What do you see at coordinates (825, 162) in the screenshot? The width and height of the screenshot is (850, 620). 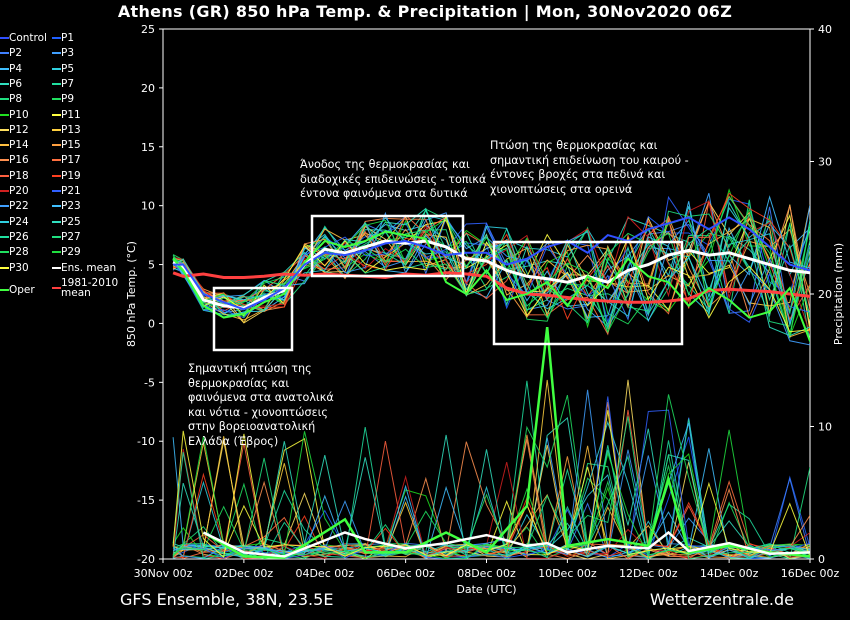 I see `y2-tick-label: 30` at bounding box center [825, 162].